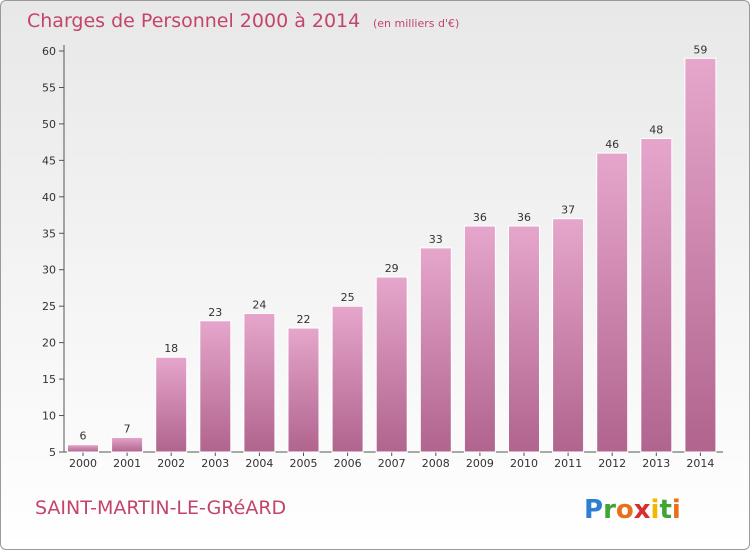 The image size is (750, 550). What do you see at coordinates (642, 510) in the screenshot?
I see `logo-letter: x` at bounding box center [642, 510].